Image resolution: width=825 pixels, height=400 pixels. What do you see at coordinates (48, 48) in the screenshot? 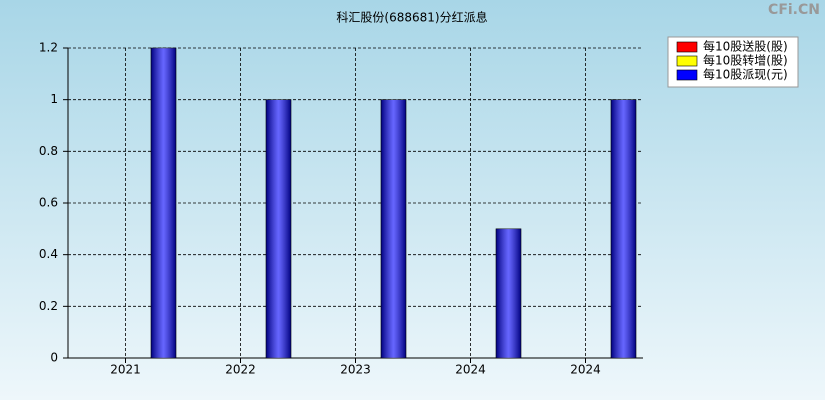
I see `y-tick-label: 1.2` at bounding box center [48, 48].